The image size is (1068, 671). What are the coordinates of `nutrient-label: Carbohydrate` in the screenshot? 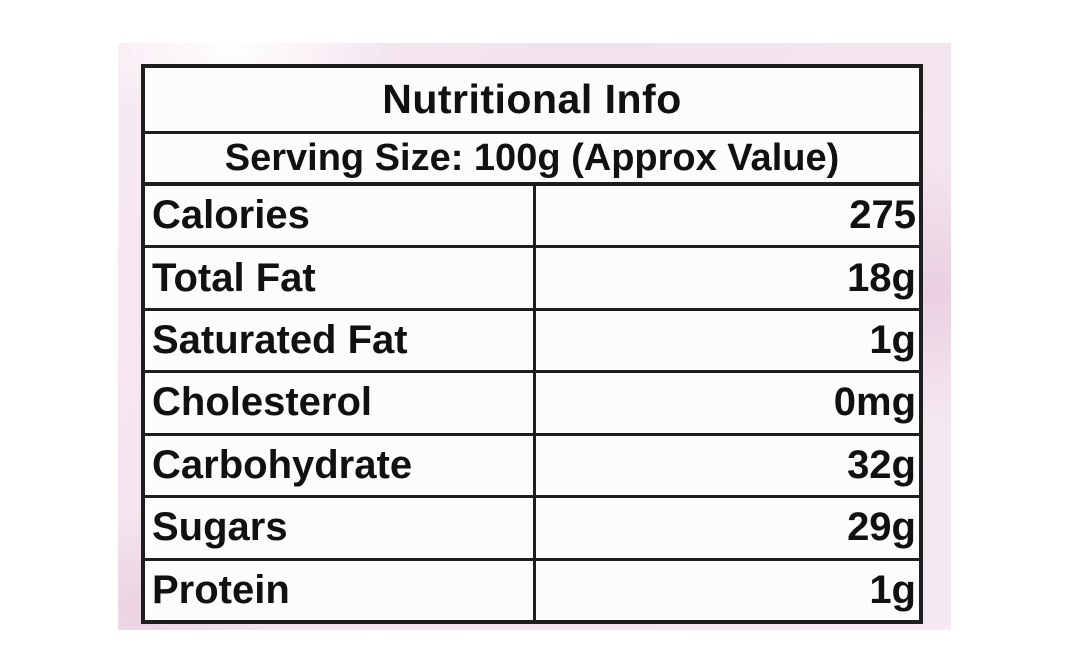 It's located at (340, 465).